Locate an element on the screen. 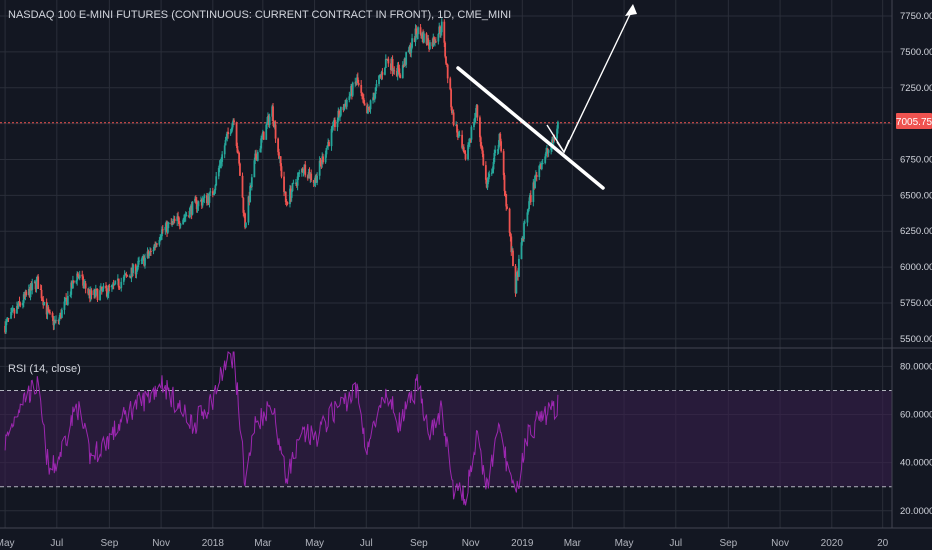 Image resolution: width=932 pixels, height=550 pixels. trend-drawings is located at coordinates (546, 97).